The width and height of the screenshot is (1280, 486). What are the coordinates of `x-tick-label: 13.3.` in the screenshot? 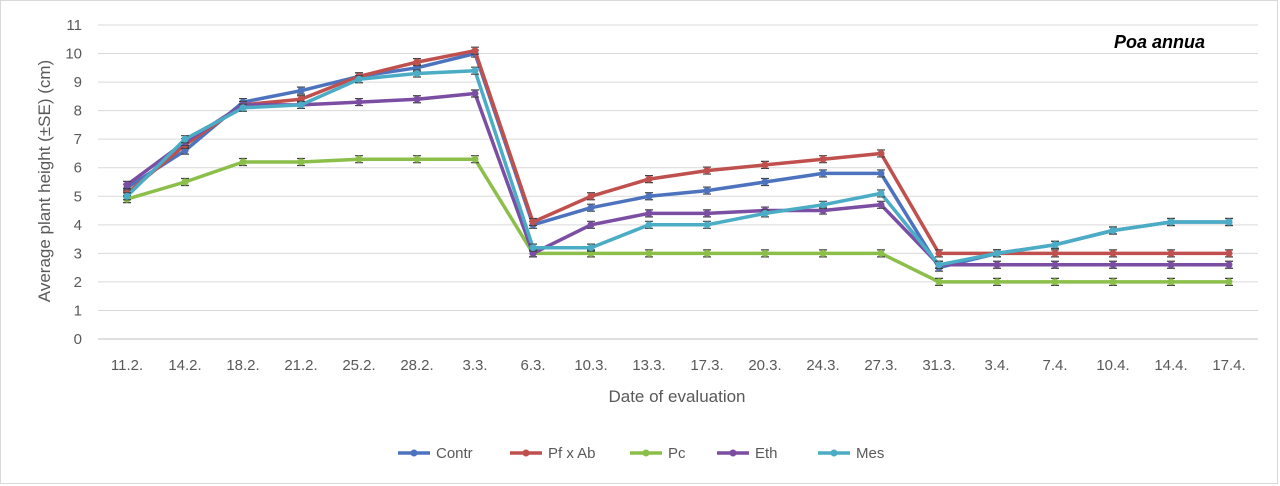 It's located at (648, 365).